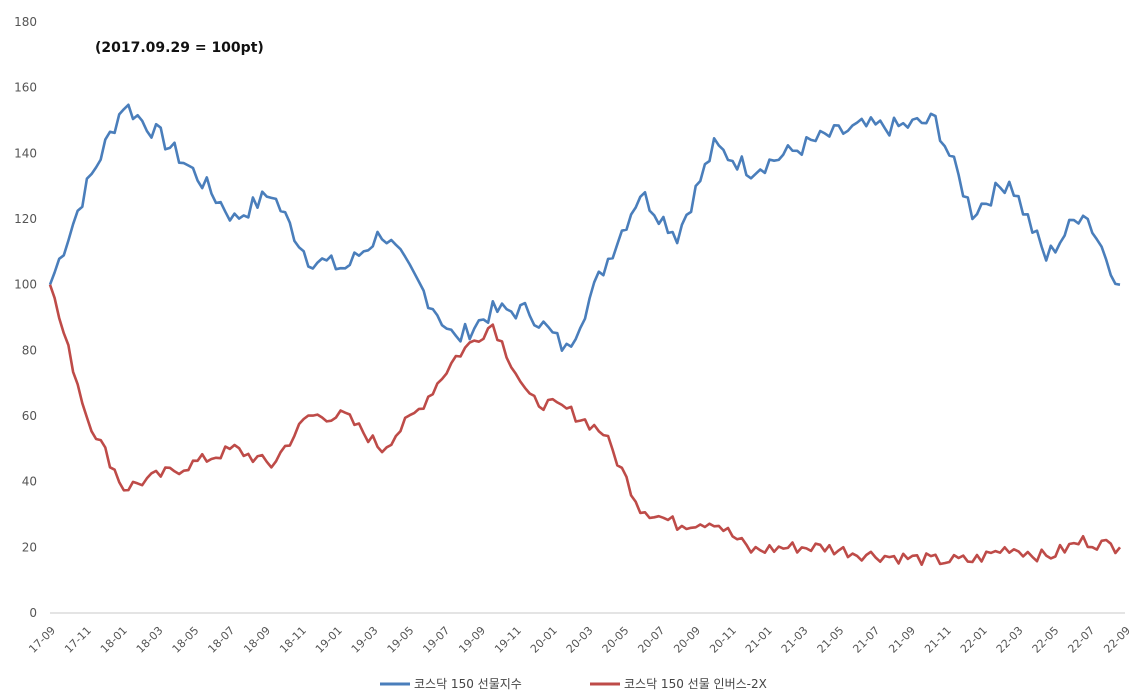 The height and width of the screenshot is (696, 1133). Describe the element at coordinates (221, 640) in the screenshot. I see `x-tick-label: 18-07` at that location.